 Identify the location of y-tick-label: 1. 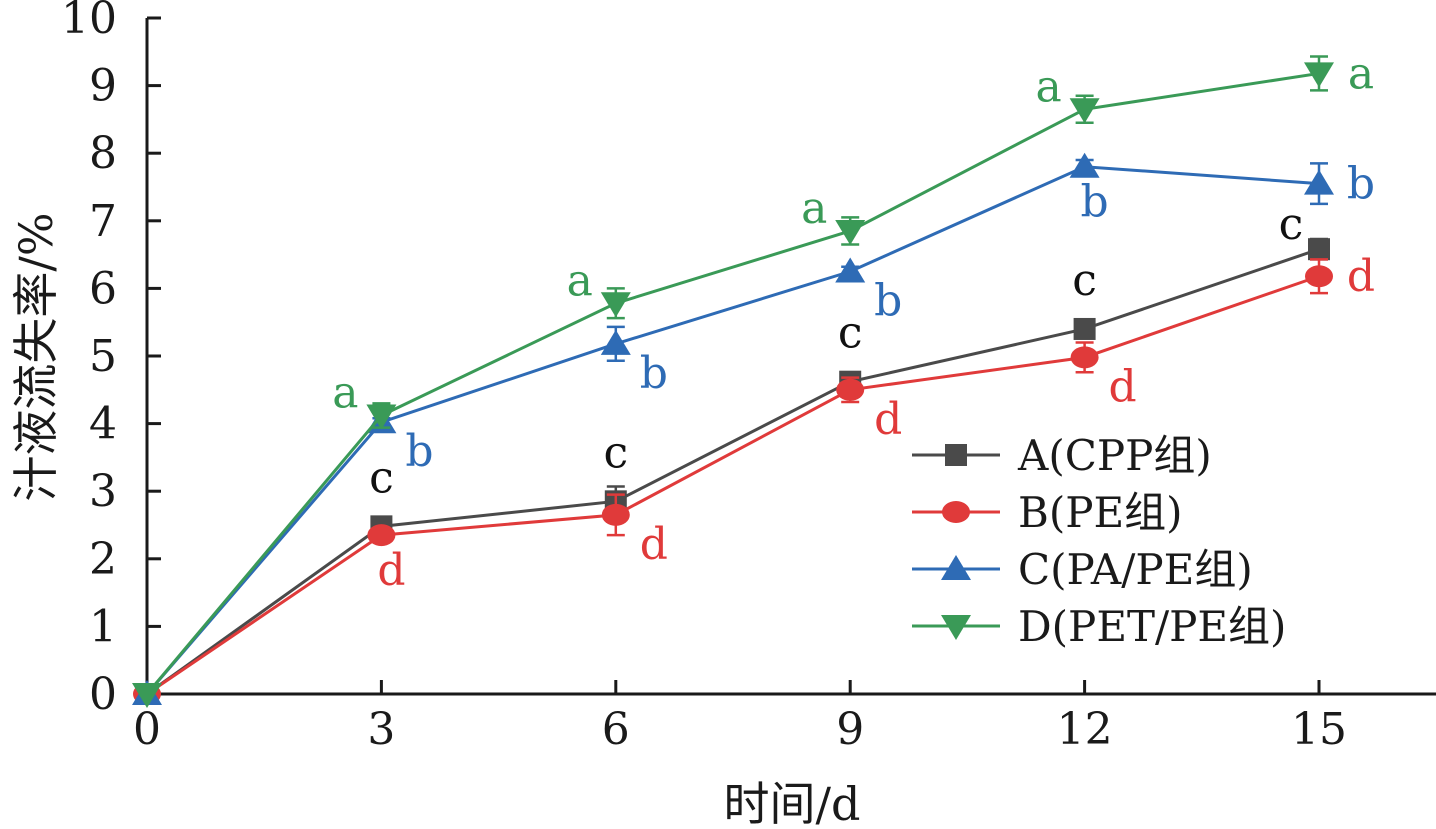
(103, 626).